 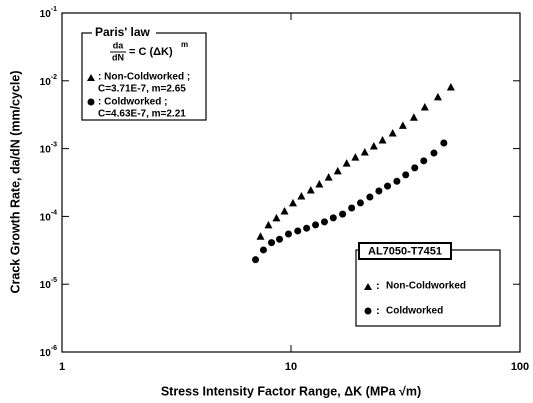 I want to click on paris-marker-triangle, so click(x=91, y=77).